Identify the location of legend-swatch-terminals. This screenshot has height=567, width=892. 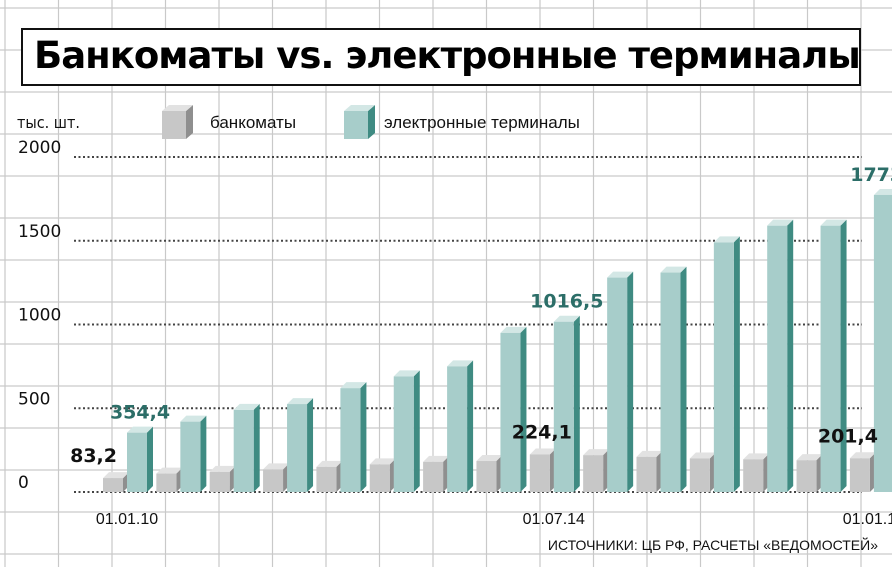
(359, 122).